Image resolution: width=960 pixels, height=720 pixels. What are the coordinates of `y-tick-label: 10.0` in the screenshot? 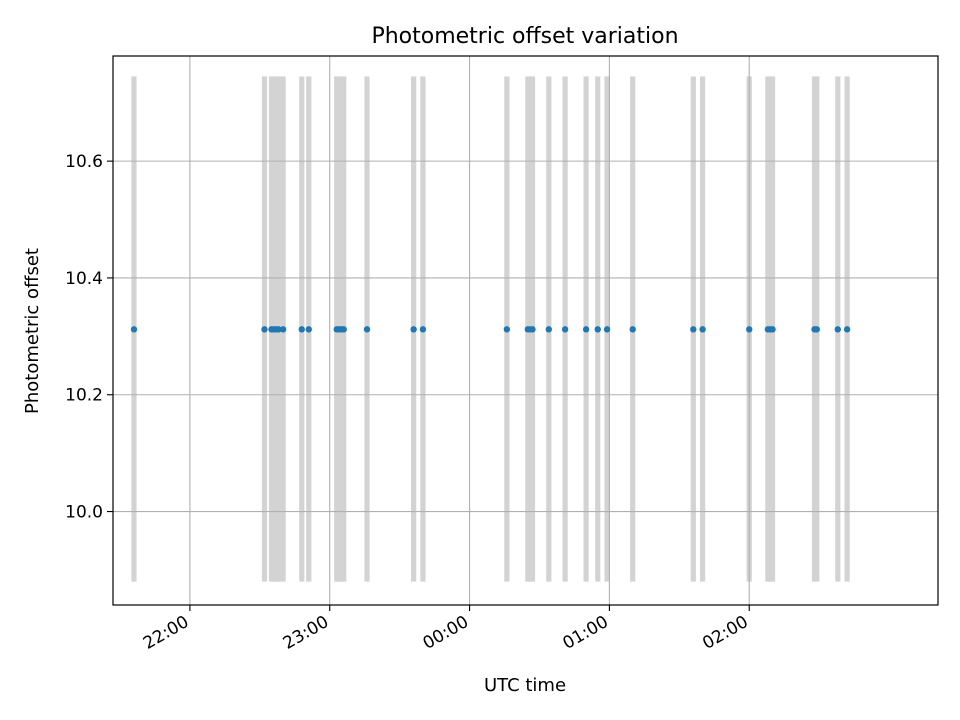 It's located at (84, 513).